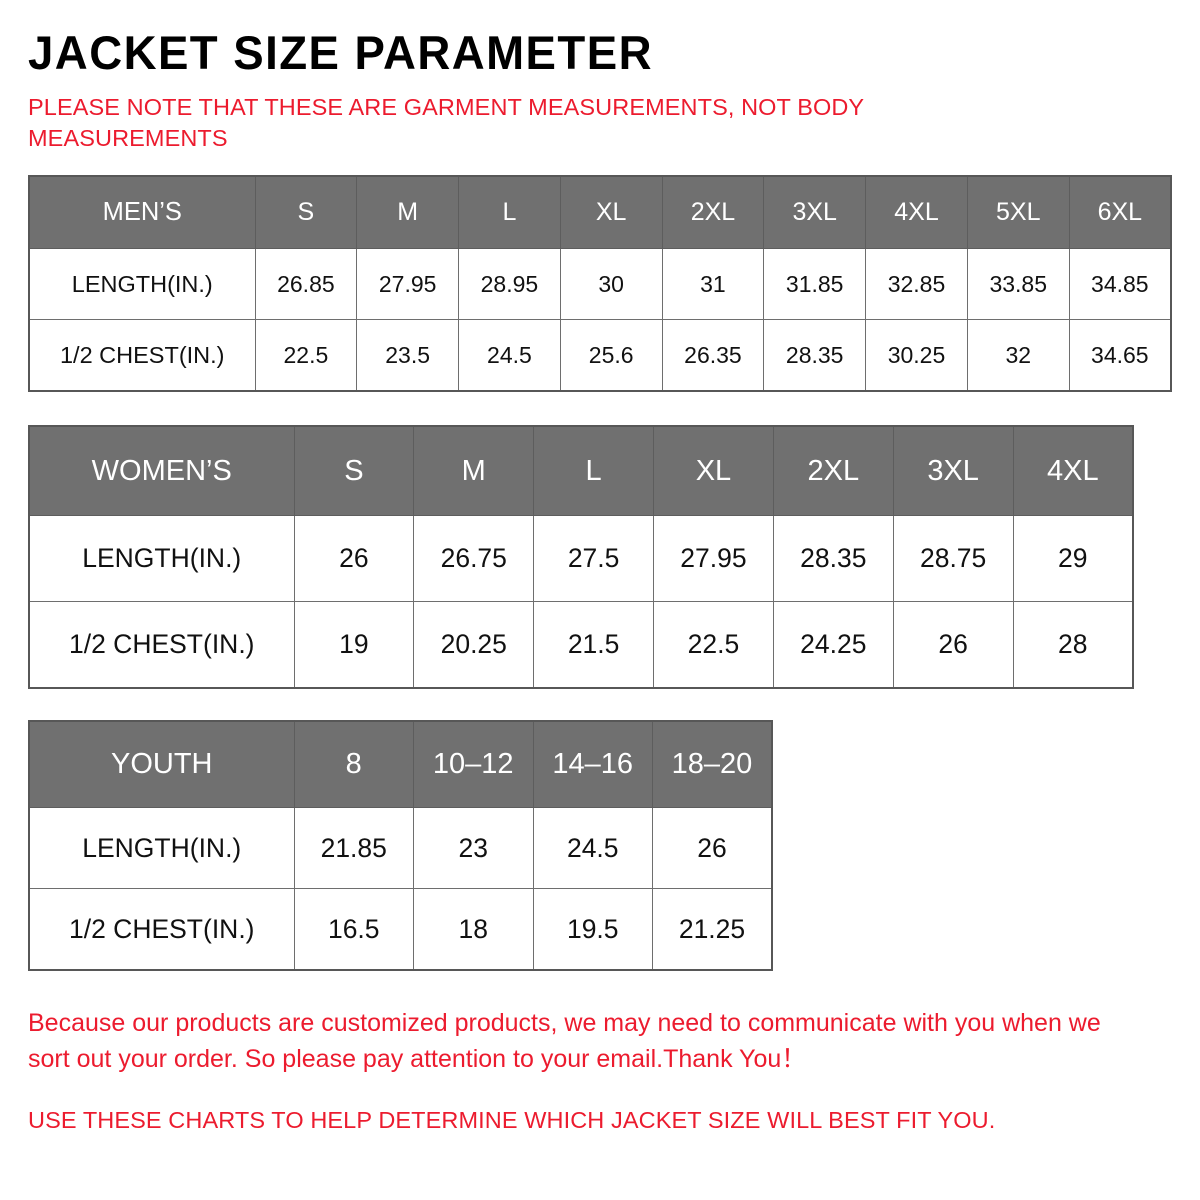  Describe the element at coordinates (474, 645) in the screenshot. I see `measurement-cell: 20.25` at that location.